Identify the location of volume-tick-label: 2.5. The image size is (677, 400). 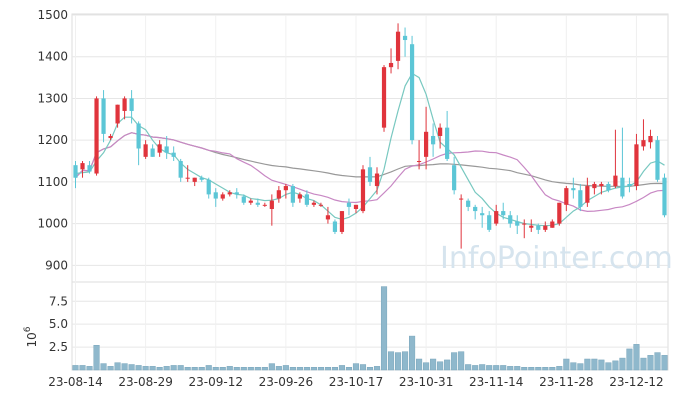
(58, 347).